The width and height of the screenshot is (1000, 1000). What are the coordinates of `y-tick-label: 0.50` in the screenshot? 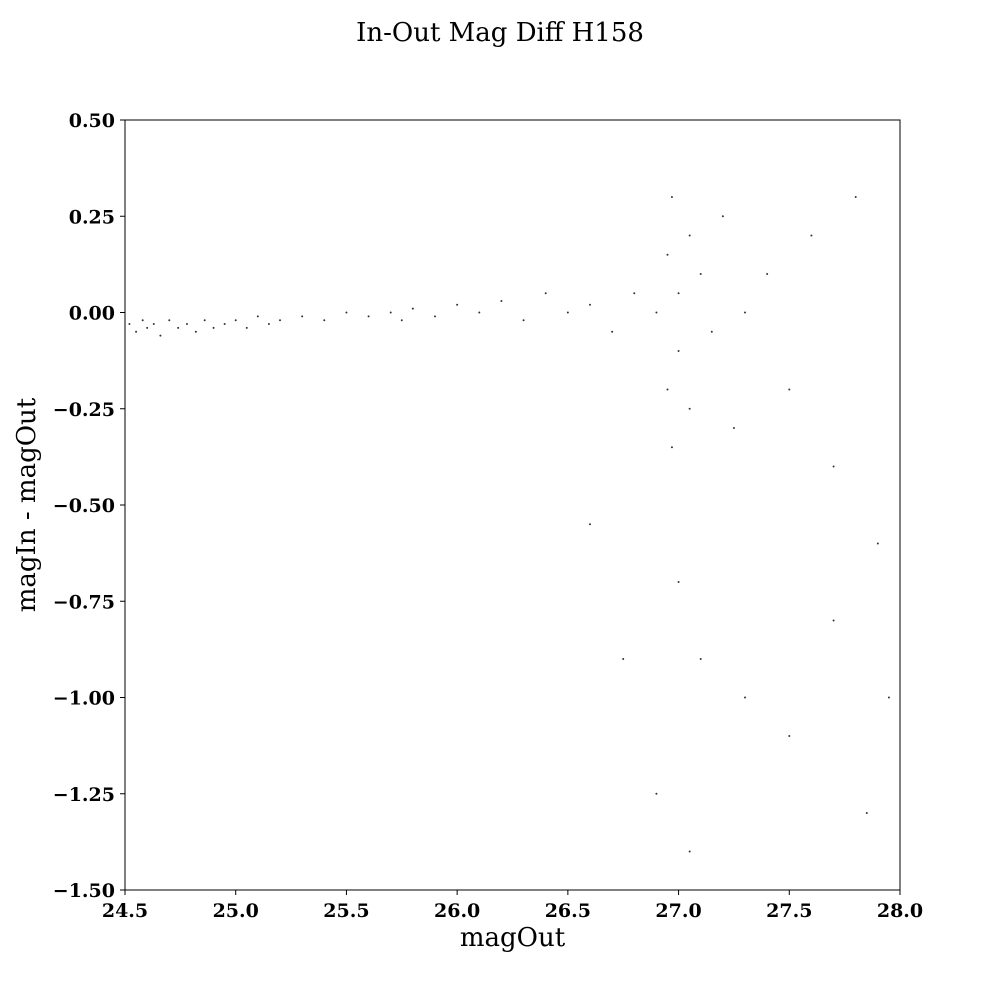 It's located at (92, 121).